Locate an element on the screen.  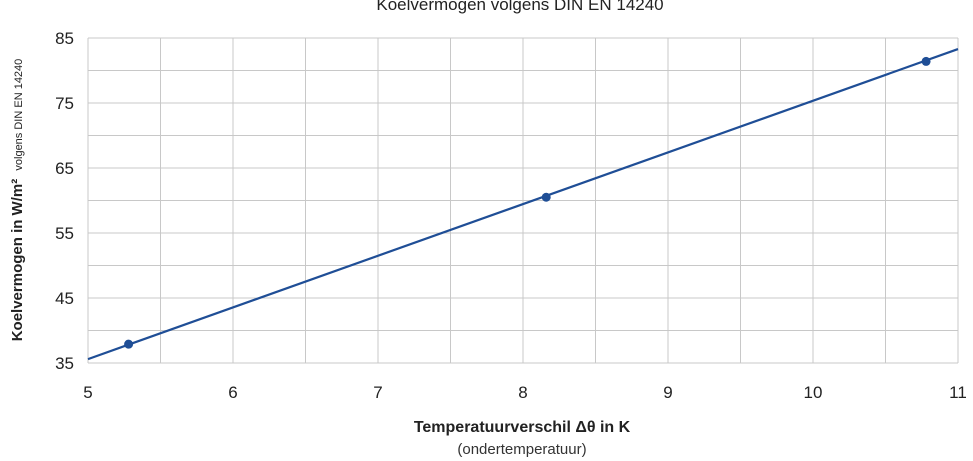
y-axis-label-main: Koelvermogen in W/m² is located at coordinates (17, 260).